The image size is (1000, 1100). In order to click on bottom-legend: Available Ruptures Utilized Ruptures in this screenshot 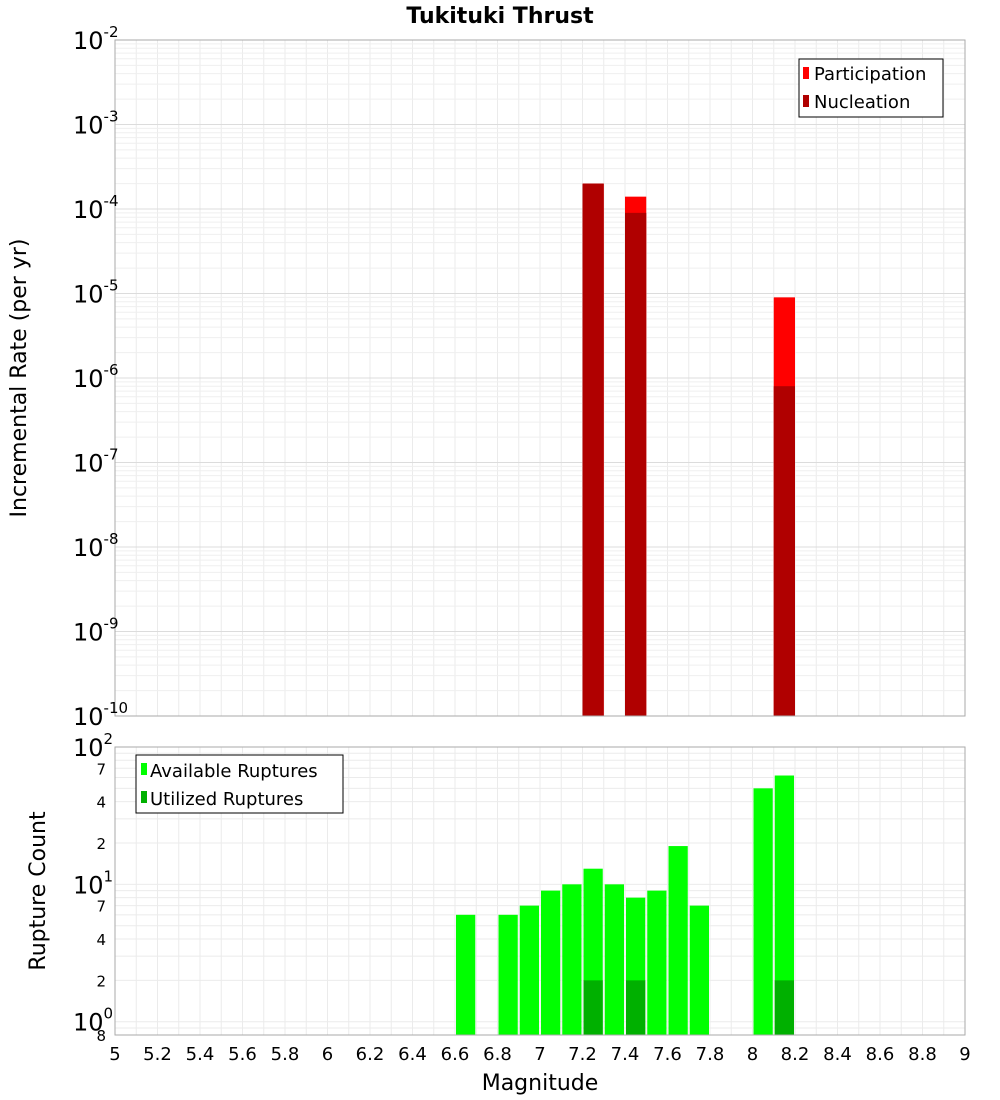, I will do `click(239, 784)`.